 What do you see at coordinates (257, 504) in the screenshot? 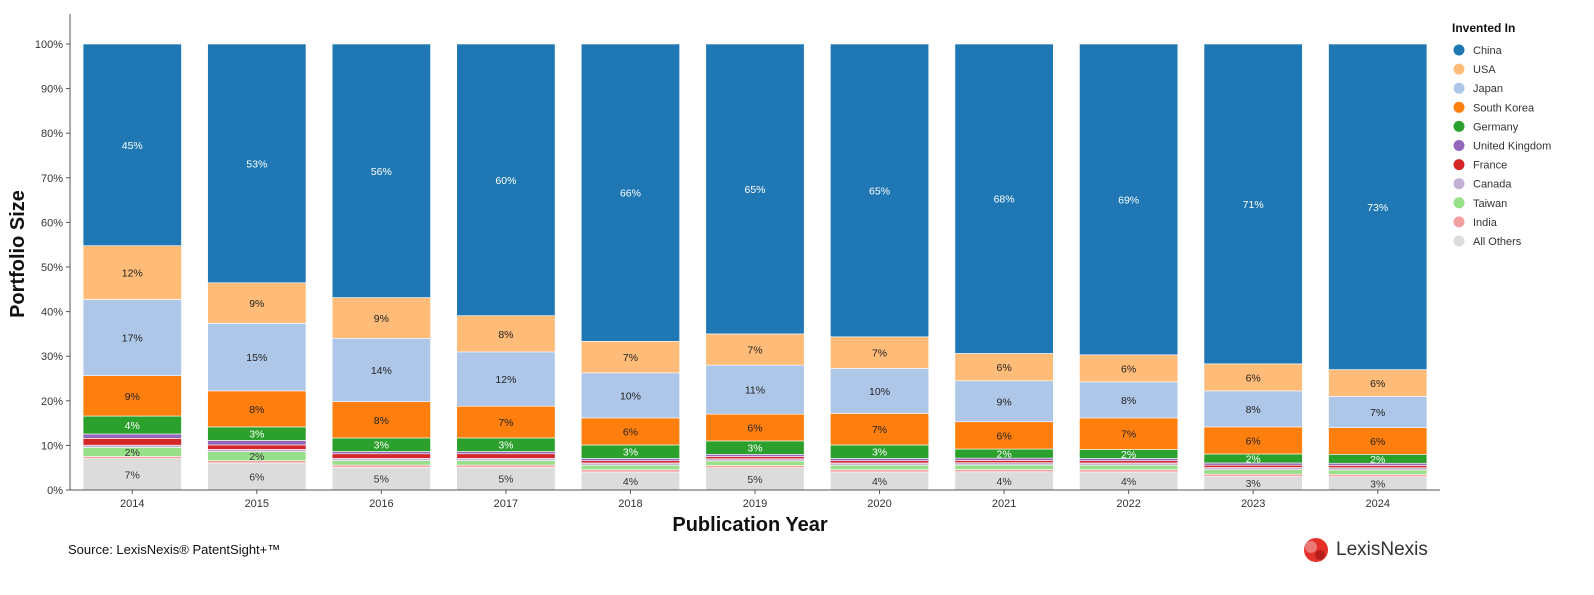
I see `x-tick-label: 2015` at bounding box center [257, 504].